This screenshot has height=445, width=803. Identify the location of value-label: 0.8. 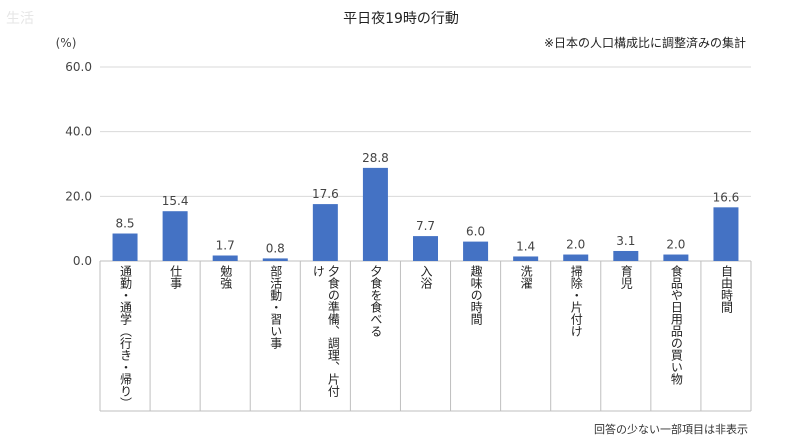
(275, 248).